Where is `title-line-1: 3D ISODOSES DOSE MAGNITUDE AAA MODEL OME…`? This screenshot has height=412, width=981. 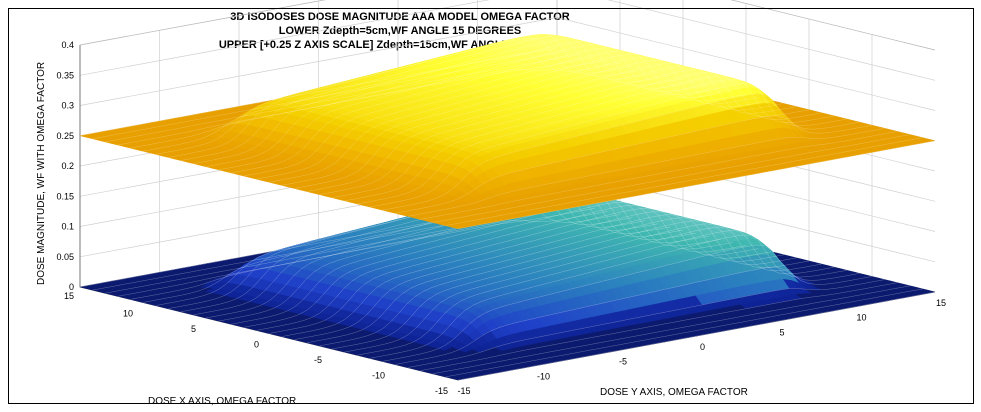
title-line-1: 3D ISODOSES DOSE MAGNITUDE AAA MODEL OME… is located at coordinates (399, 17).